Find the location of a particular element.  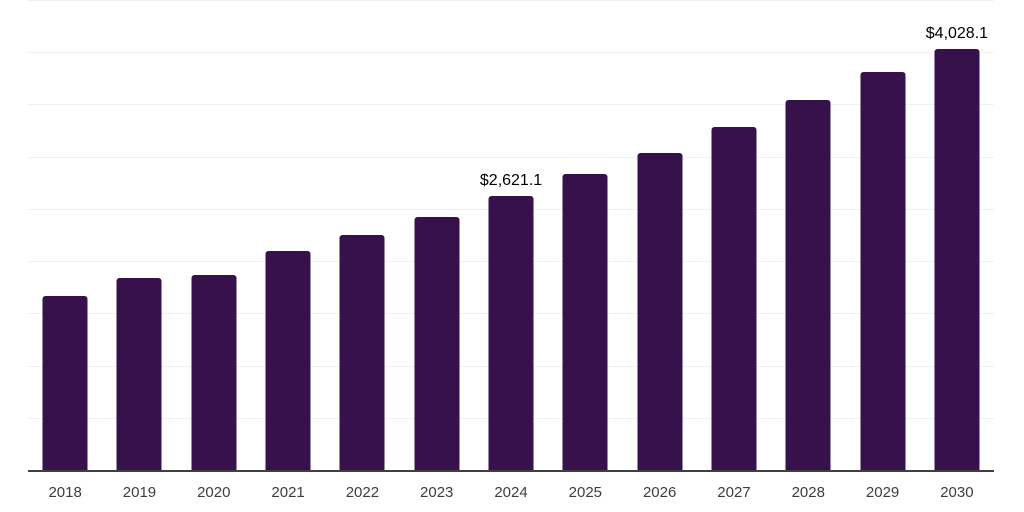

bar-2021 is located at coordinates (288, 360).